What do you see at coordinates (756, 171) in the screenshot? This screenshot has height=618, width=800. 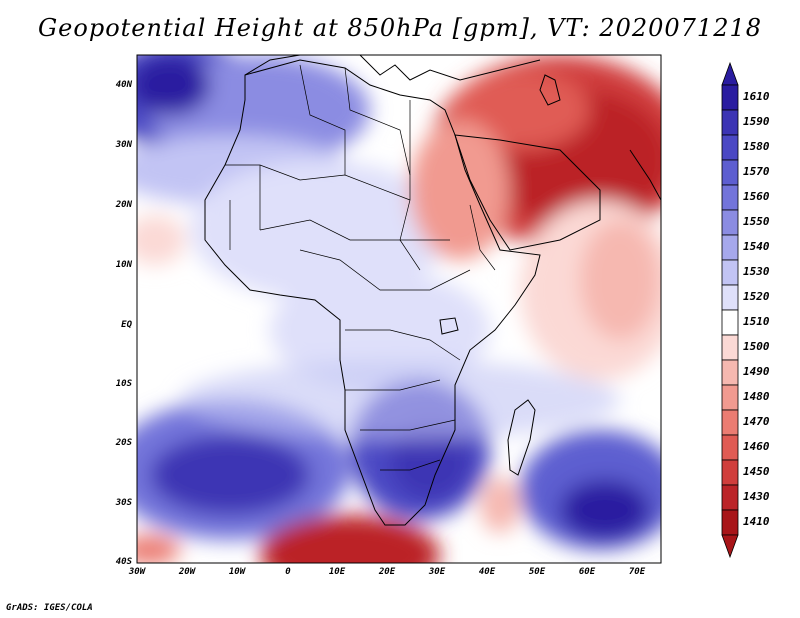 I see `colorbar-label: 1570` at bounding box center [756, 171].